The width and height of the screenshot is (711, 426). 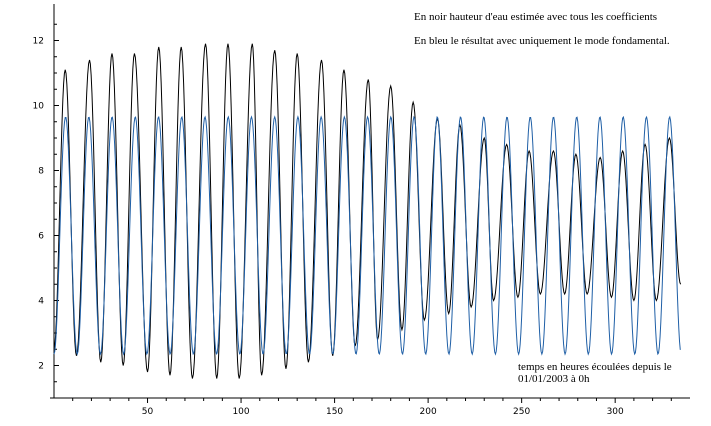 I want to click on x-tick-label: 200, so click(x=428, y=412).